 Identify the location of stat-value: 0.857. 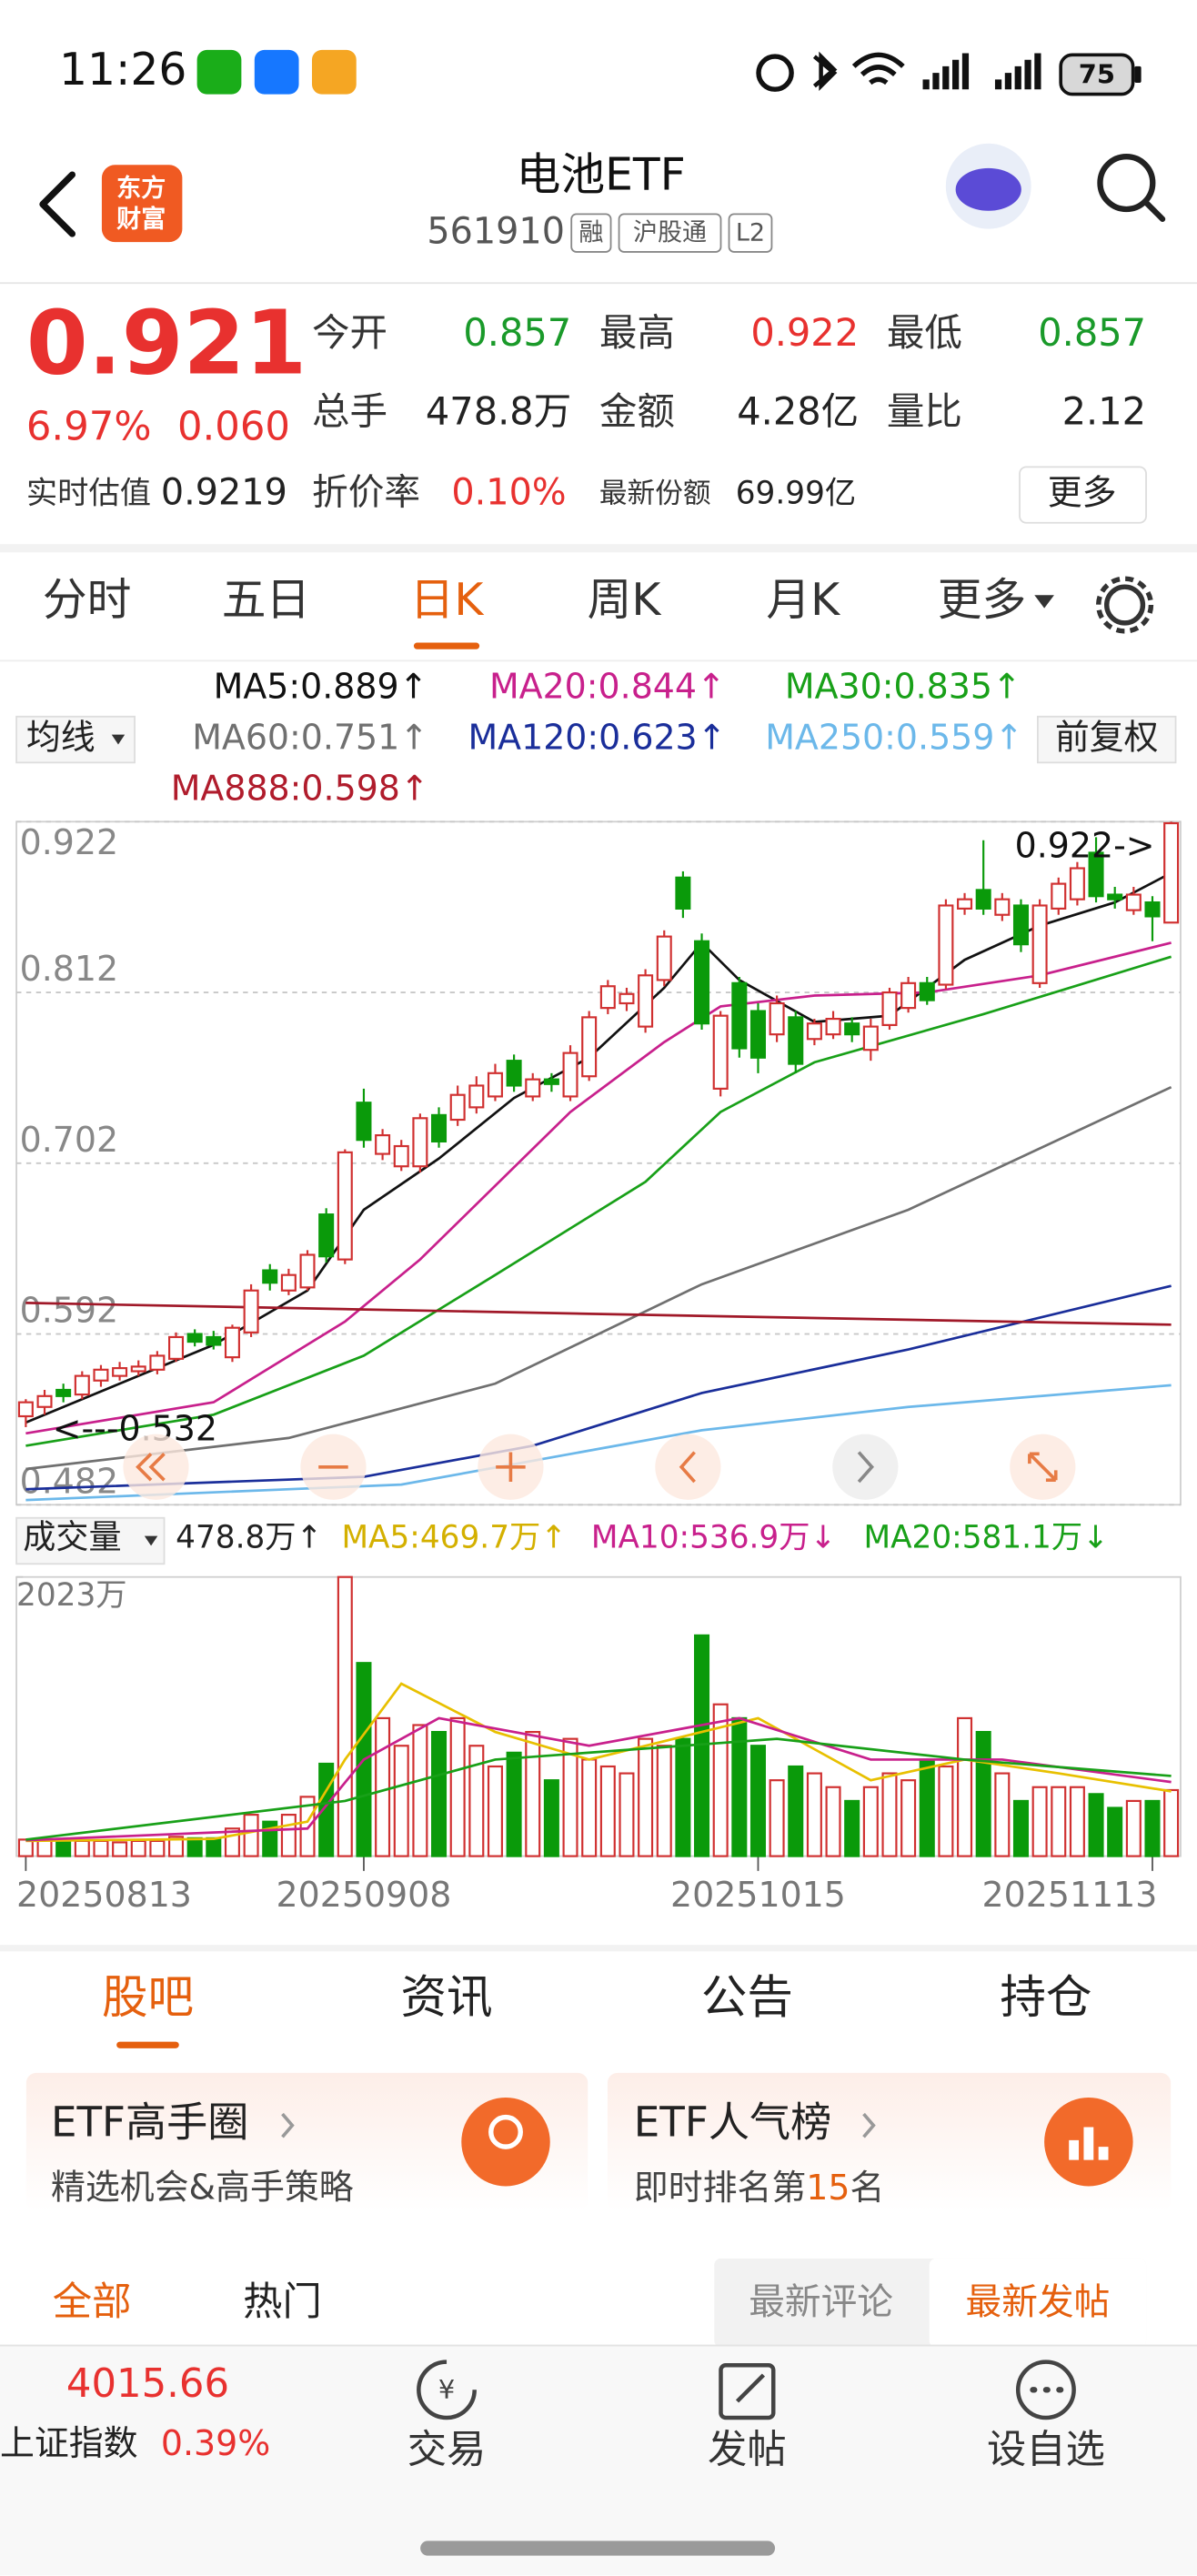
(1092, 332).